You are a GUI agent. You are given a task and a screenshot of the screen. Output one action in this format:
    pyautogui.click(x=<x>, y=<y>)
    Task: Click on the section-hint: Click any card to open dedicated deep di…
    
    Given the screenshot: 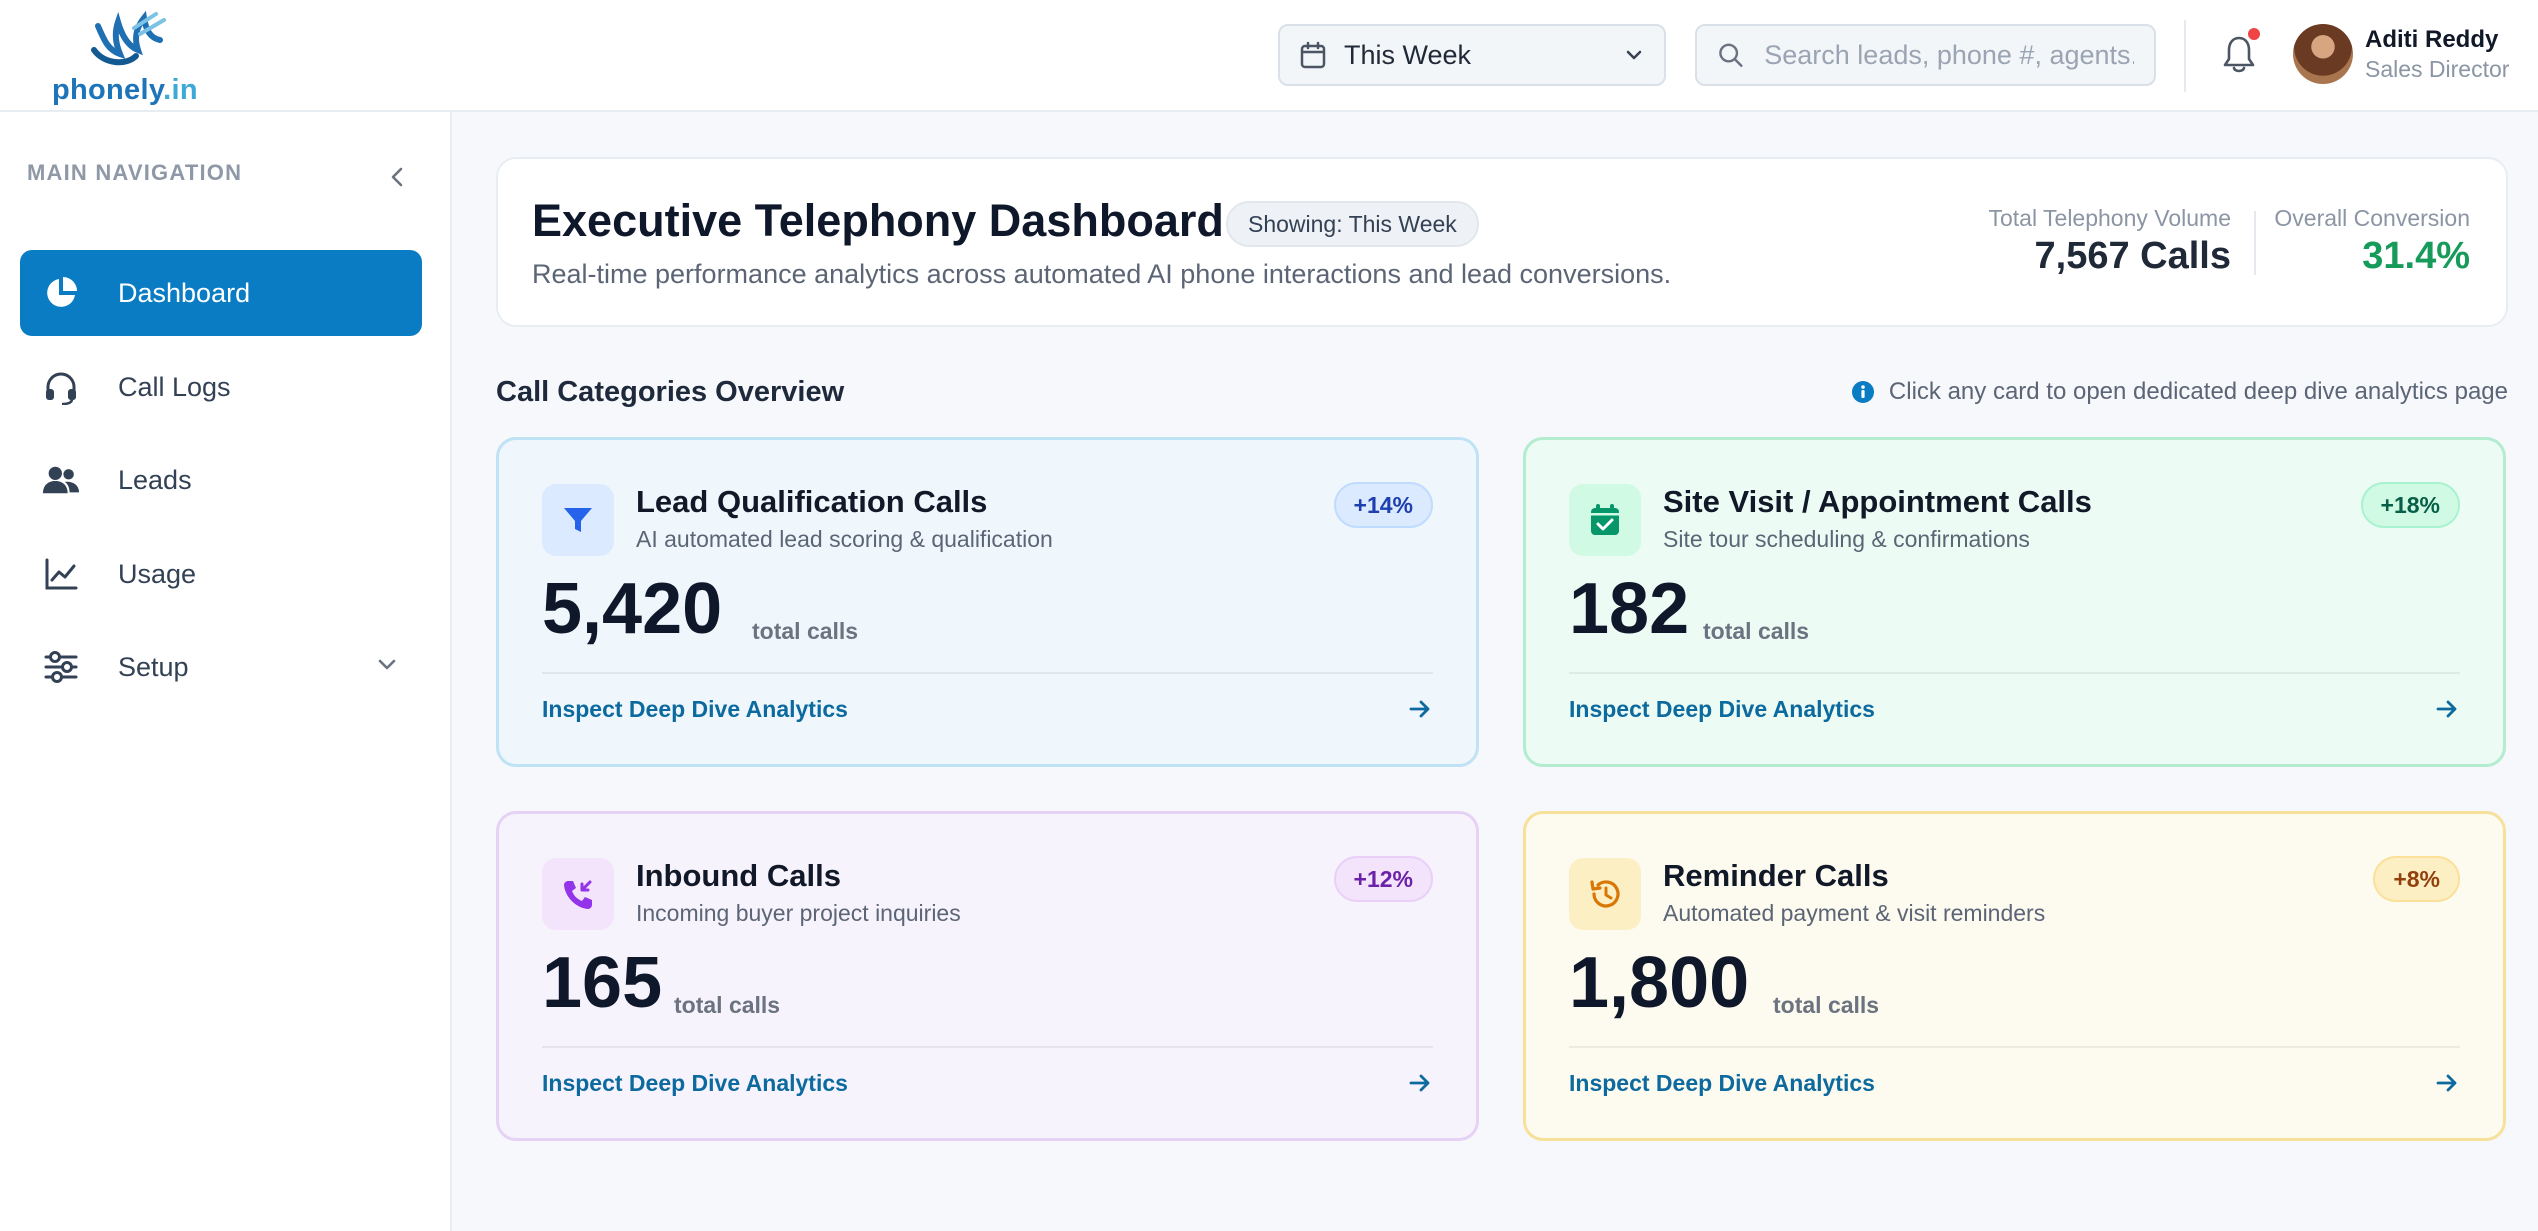 What is the action you would take?
    pyautogui.click(x=2179, y=392)
    